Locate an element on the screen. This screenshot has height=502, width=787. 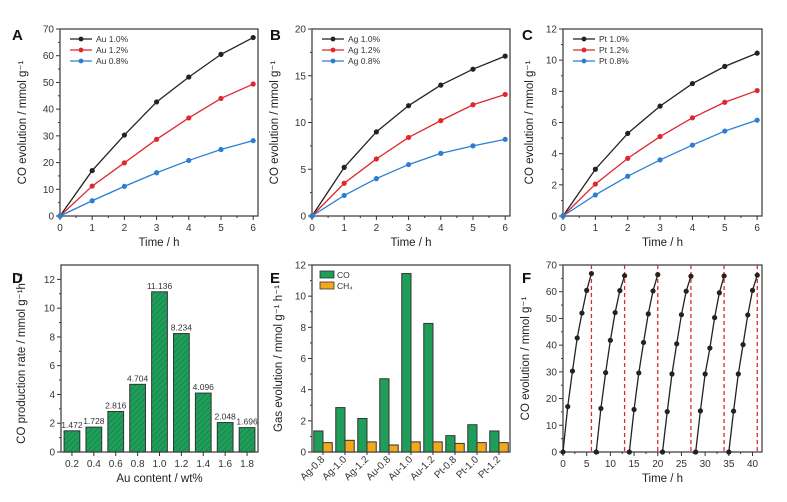
y-tick-label: 15 is located at coordinates (301, 76).